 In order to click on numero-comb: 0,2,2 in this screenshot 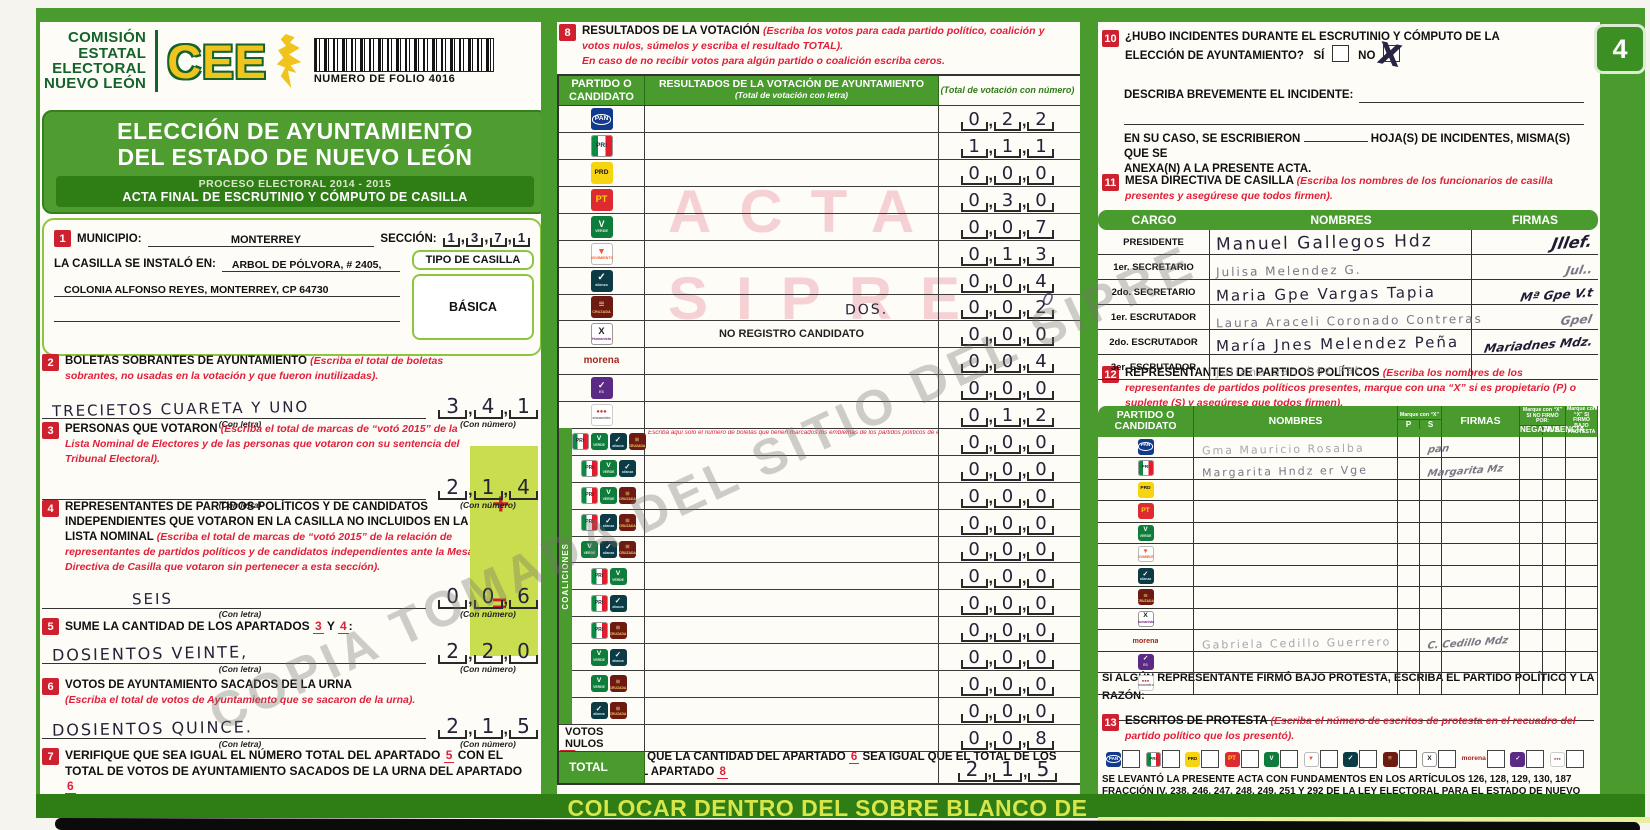, I will do `click(1007, 119)`.